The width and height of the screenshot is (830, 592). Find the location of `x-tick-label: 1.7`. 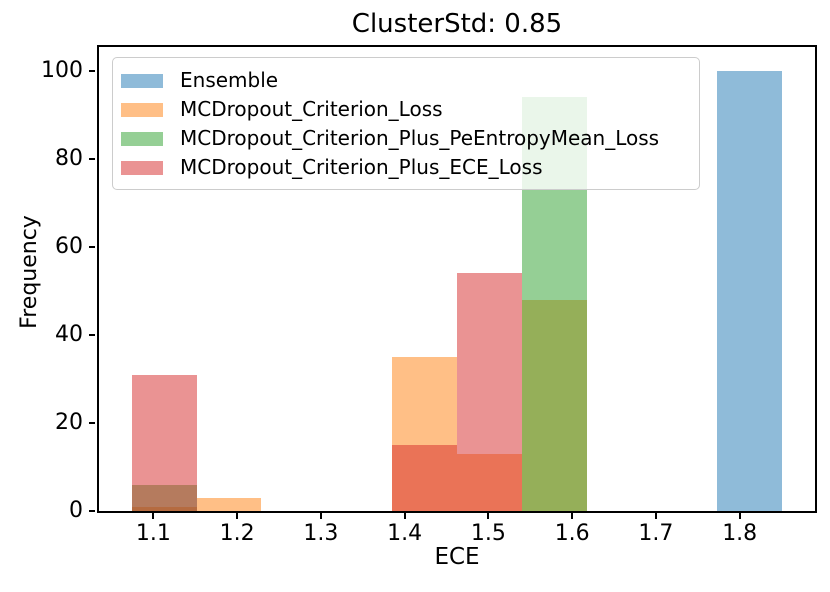

x-tick-label: 1.7 is located at coordinates (656, 533).